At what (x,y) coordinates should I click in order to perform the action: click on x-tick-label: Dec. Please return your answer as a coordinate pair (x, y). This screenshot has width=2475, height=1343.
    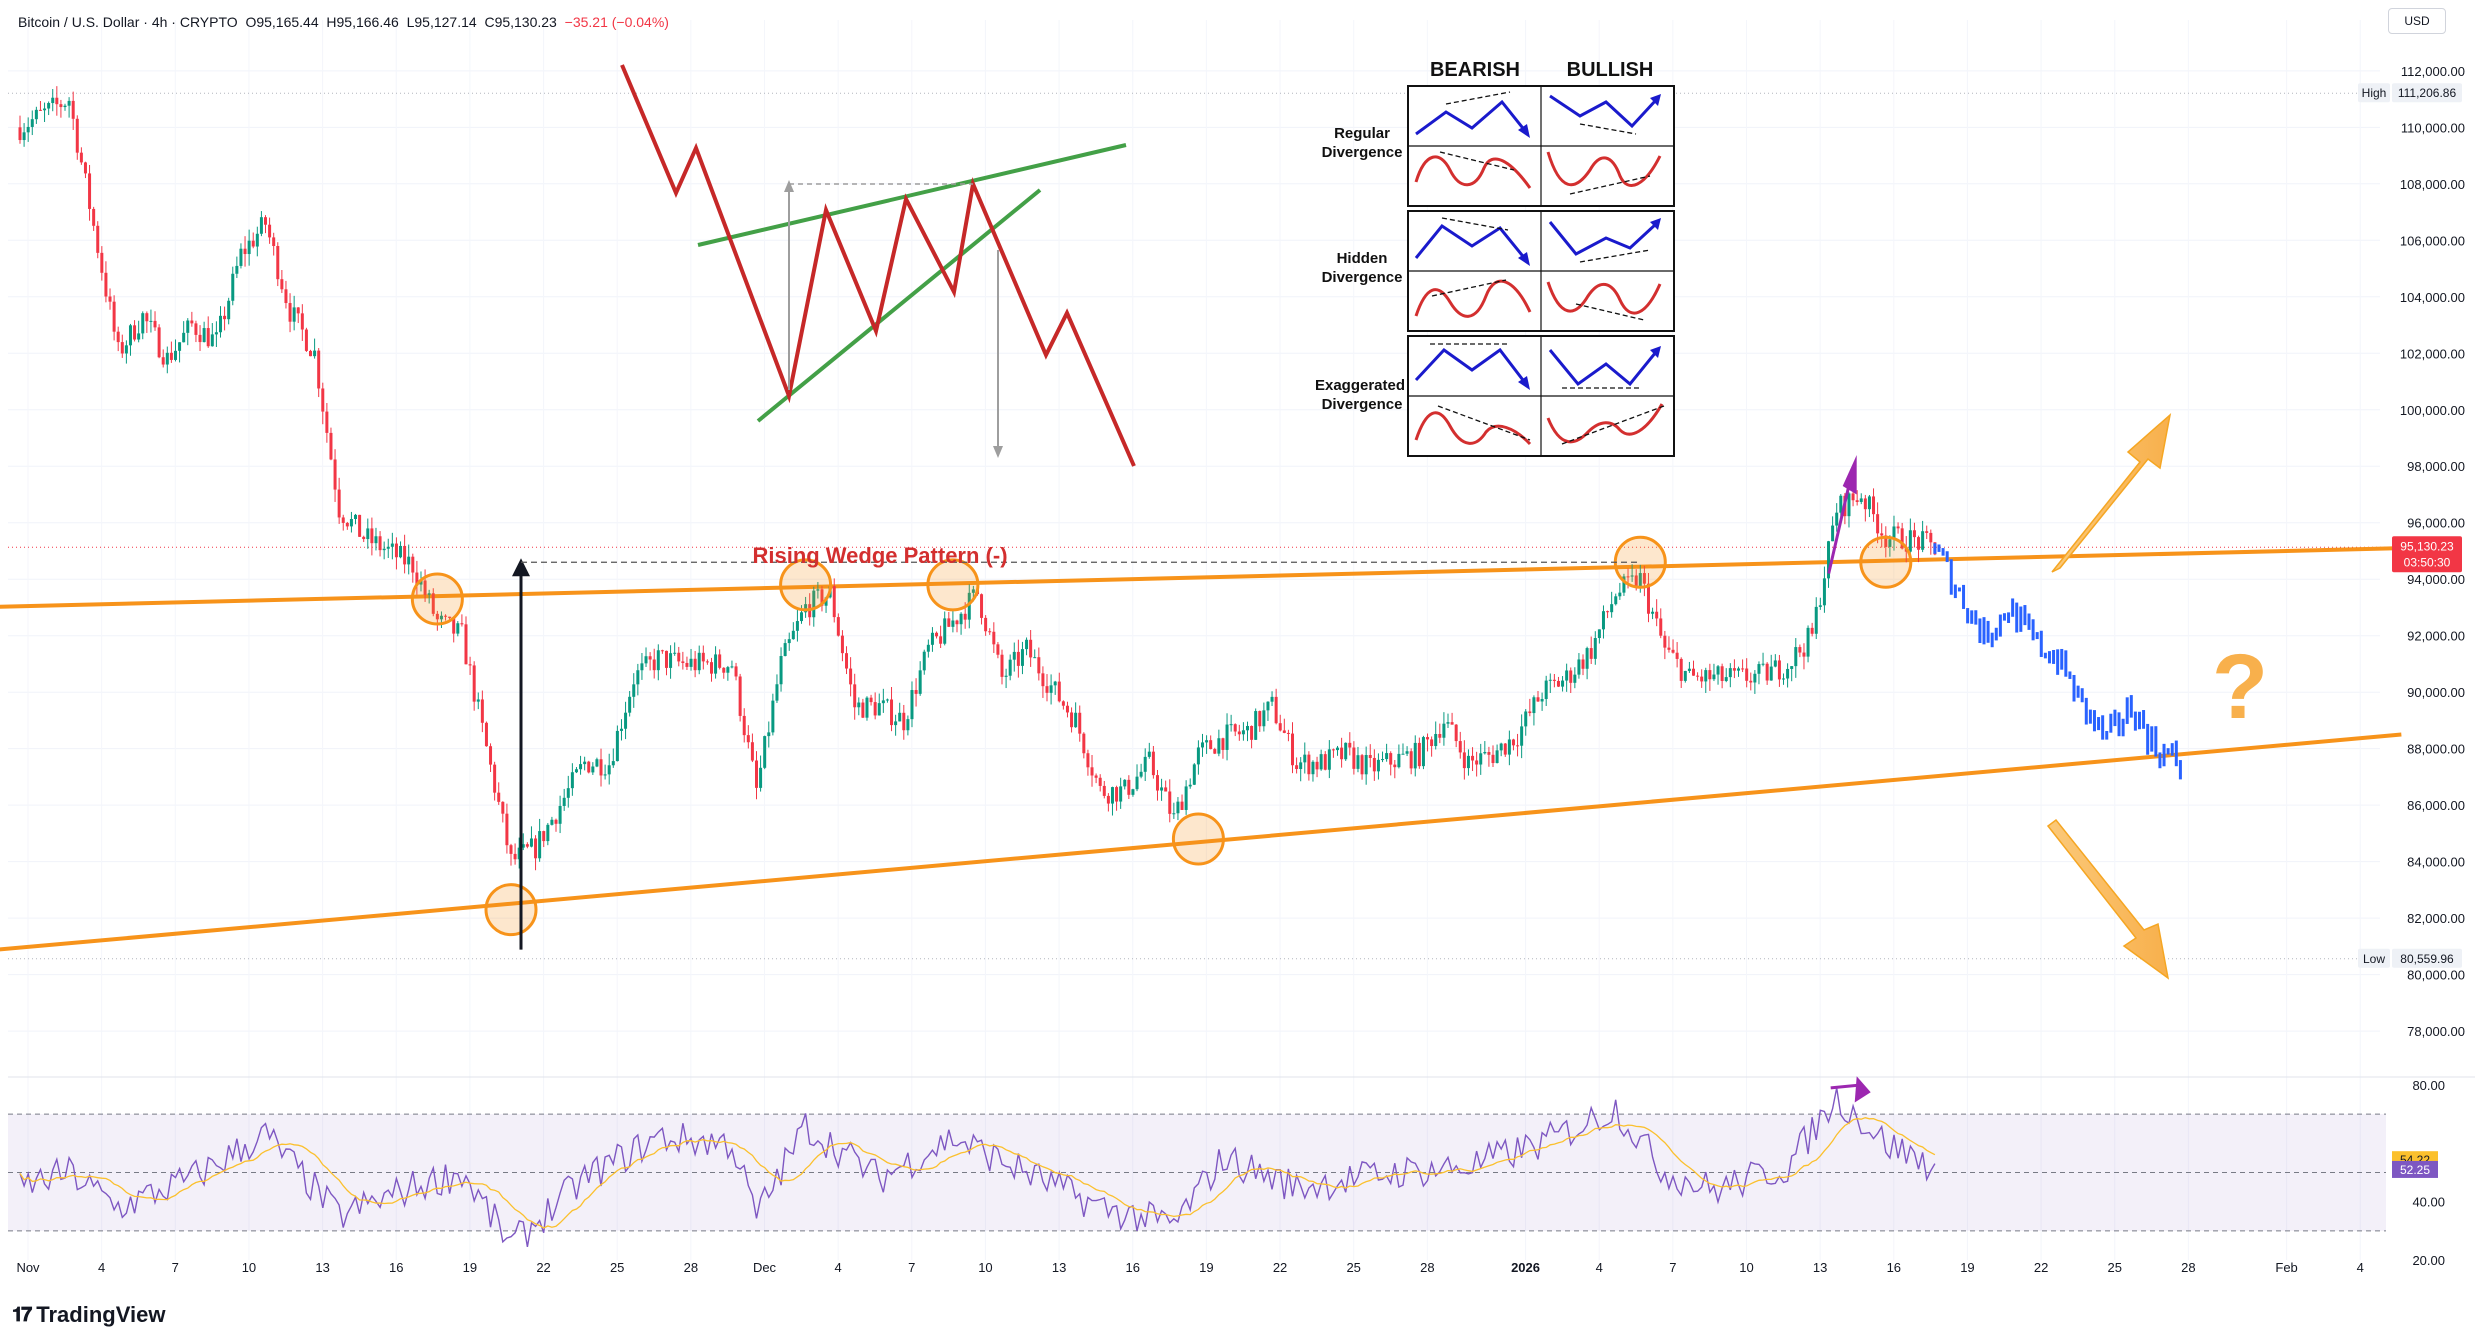
    Looking at the image, I should click on (765, 1267).